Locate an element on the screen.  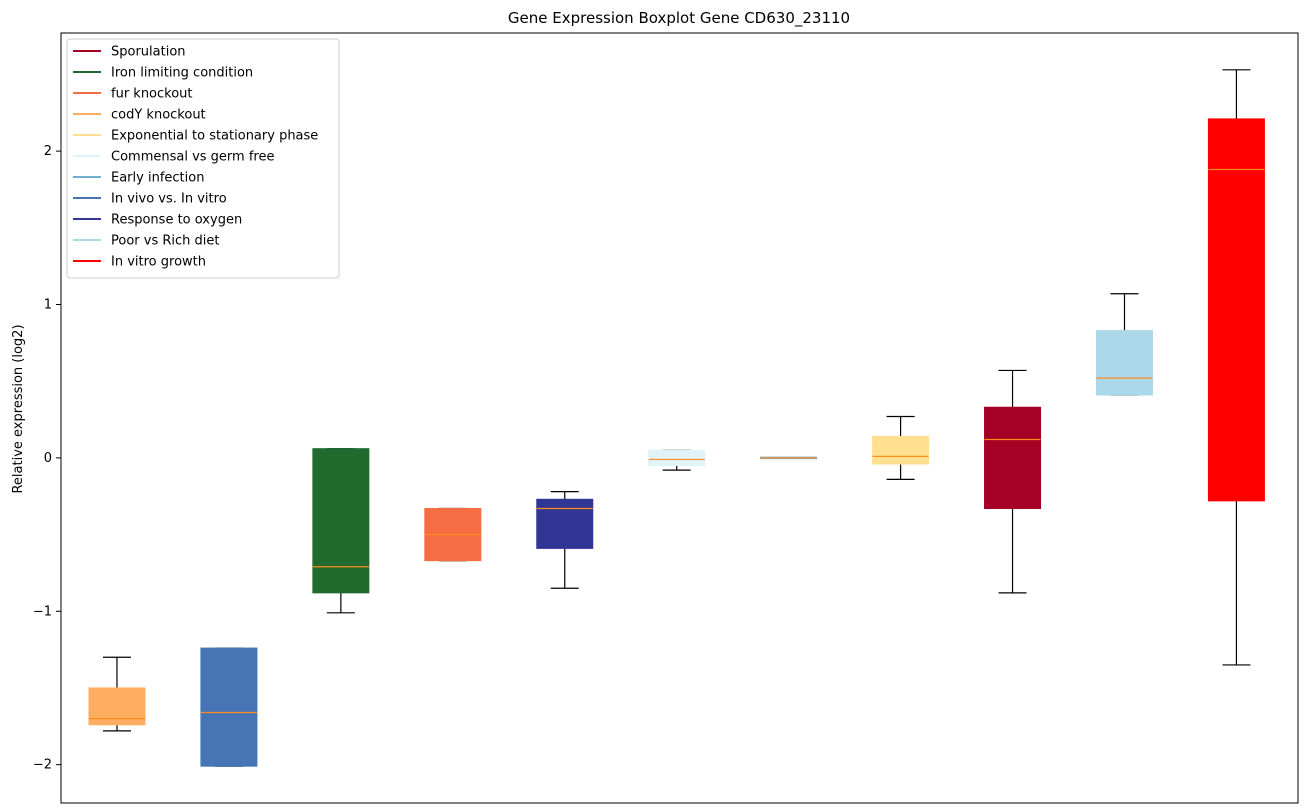
box-iron-limiting-condition is located at coordinates (341, 531).